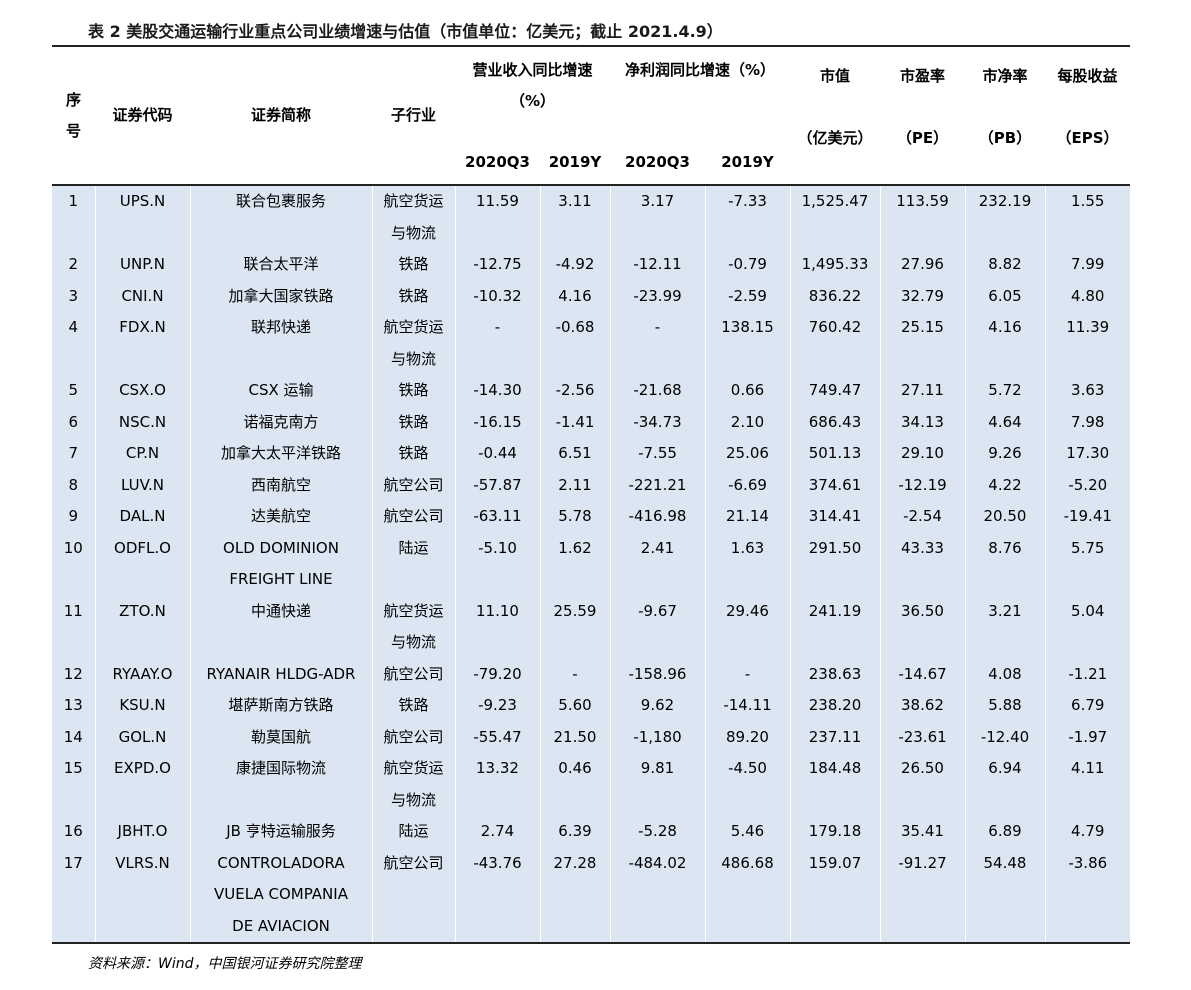 This screenshot has width=1191, height=990. I want to click on table-cell: 238.20, so click(835, 706).